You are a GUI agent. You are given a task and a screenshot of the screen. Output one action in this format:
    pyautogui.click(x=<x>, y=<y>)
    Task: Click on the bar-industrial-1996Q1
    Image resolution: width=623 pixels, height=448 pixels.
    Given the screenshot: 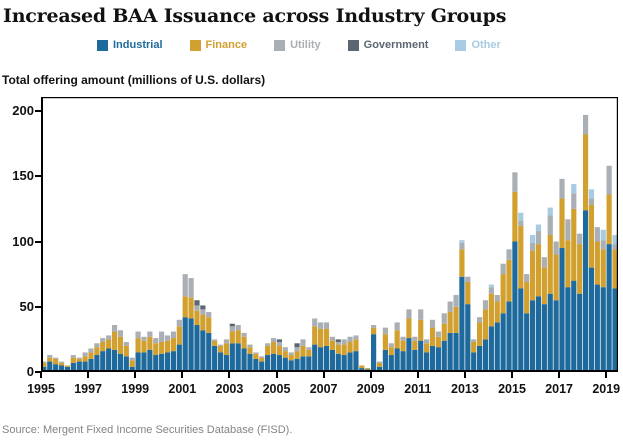 What is the action you would take?
    pyautogui.click(x=67, y=369)
    